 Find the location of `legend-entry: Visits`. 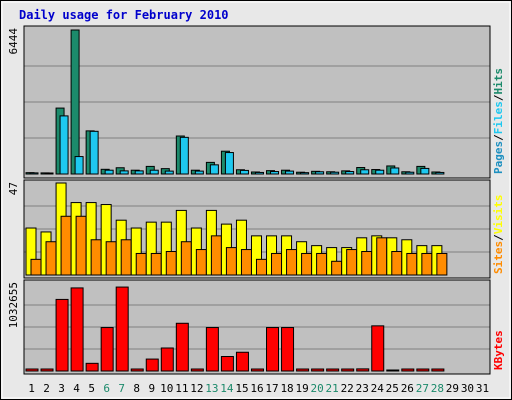

legend-entry: Visits is located at coordinates (498, 215).